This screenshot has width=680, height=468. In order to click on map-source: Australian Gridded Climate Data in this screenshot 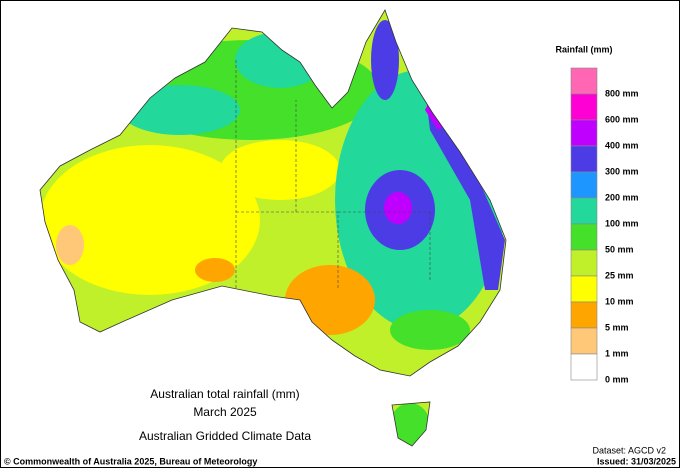, I will do `click(225, 436)`.